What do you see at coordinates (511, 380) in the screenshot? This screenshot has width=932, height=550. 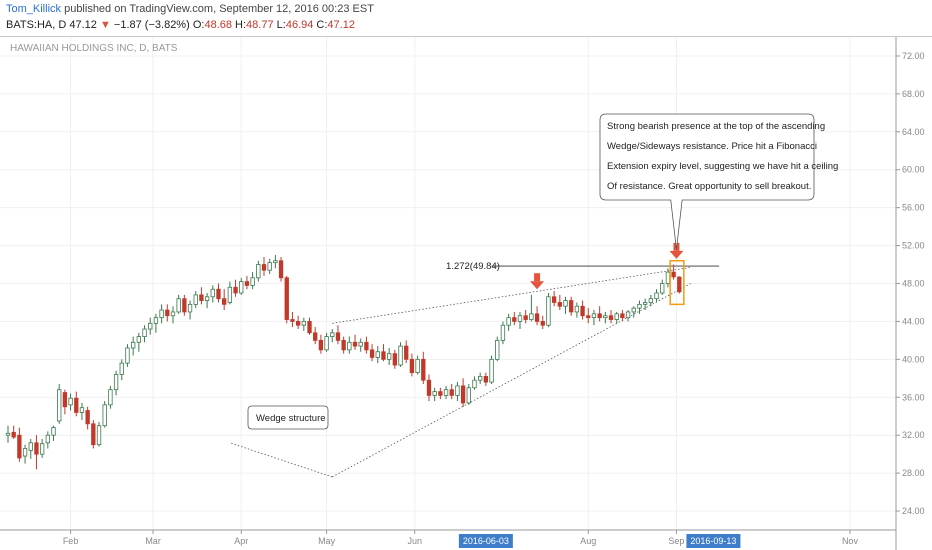 I see `wedge-lower-line` at bounding box center [511, 380].